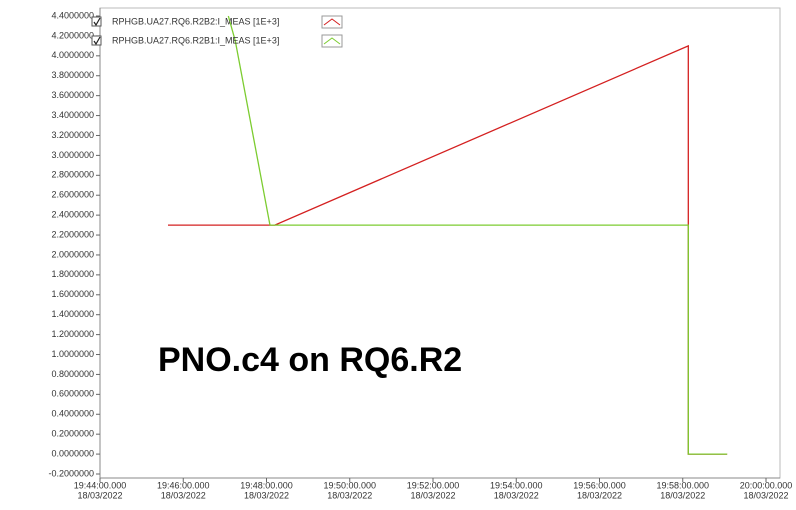 The image size is (796, 510). Describe the element at coordinates (349, 485) in the screenshot. I see `x-tick-label: 19:50:00.000` at that location.